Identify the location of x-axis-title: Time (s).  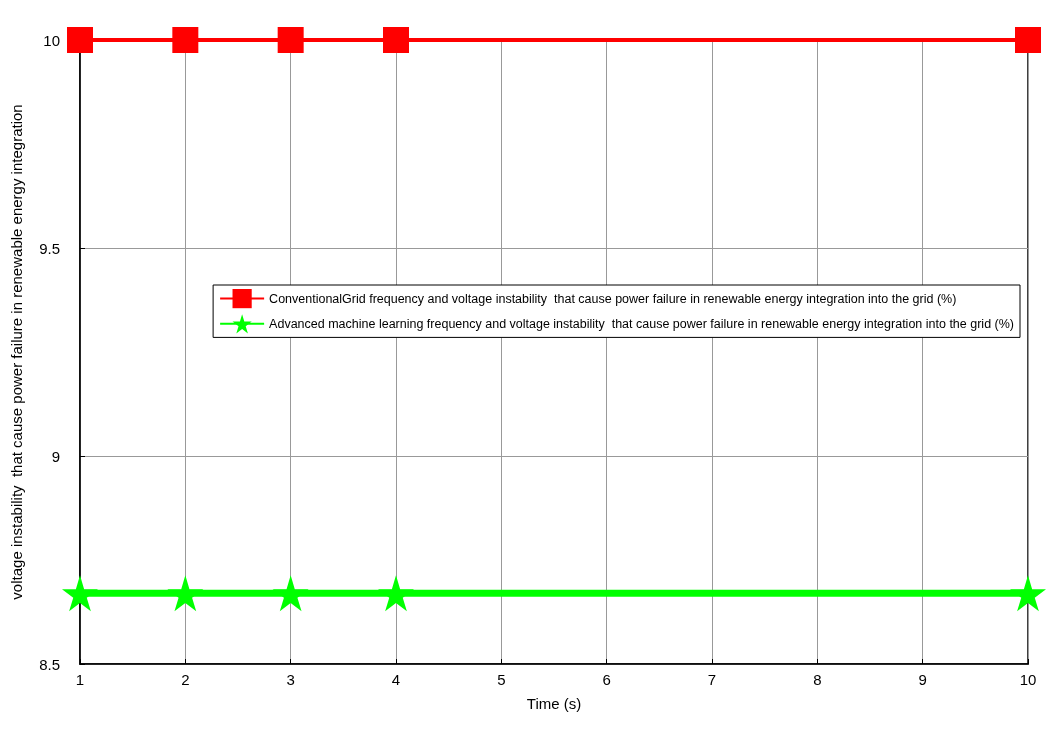
(554, 703).